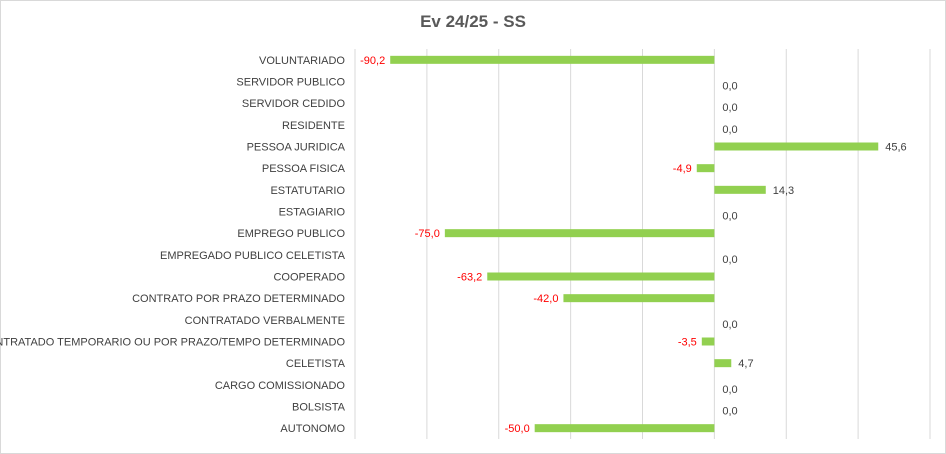 This screenshot has width=946, height=454. What do you see at coordinates (294, 104) in the screenshot?
I see `category-label: SERVIDOR CEDIDO` at bounding box center [294, 104].